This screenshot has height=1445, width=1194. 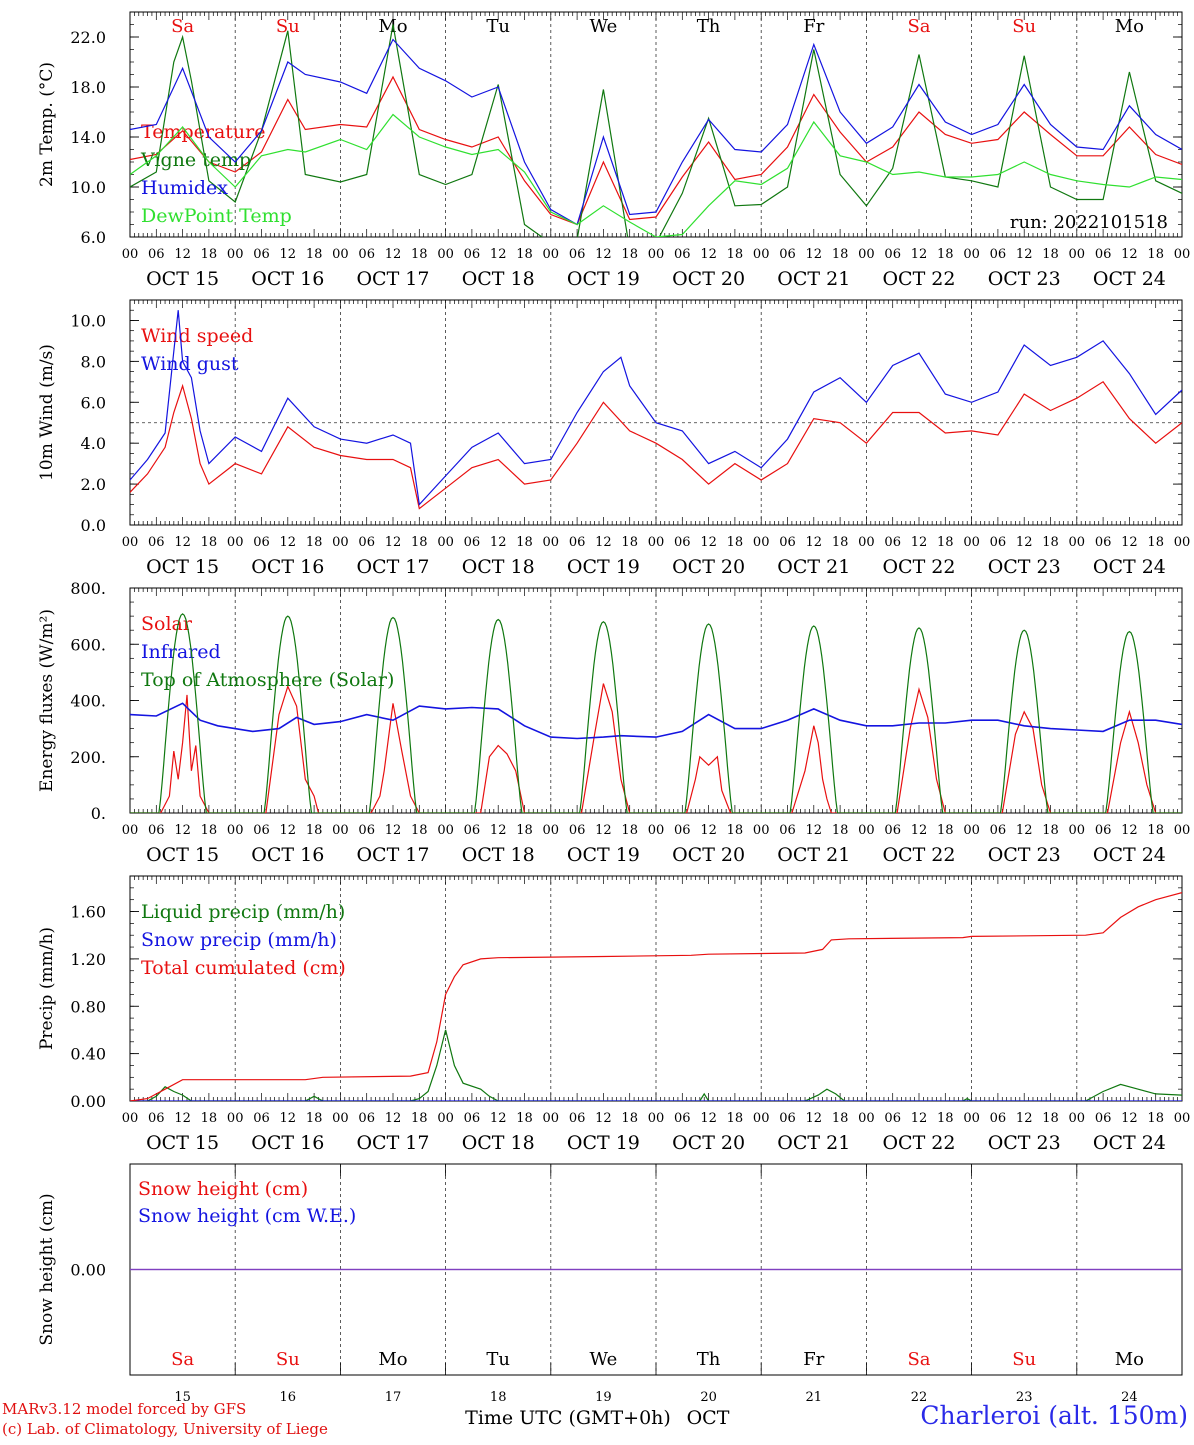 What do you see at coordinates (919, 1397) in the screenshot?
I see `day-number: 22` at bounding box center [919, 1397].